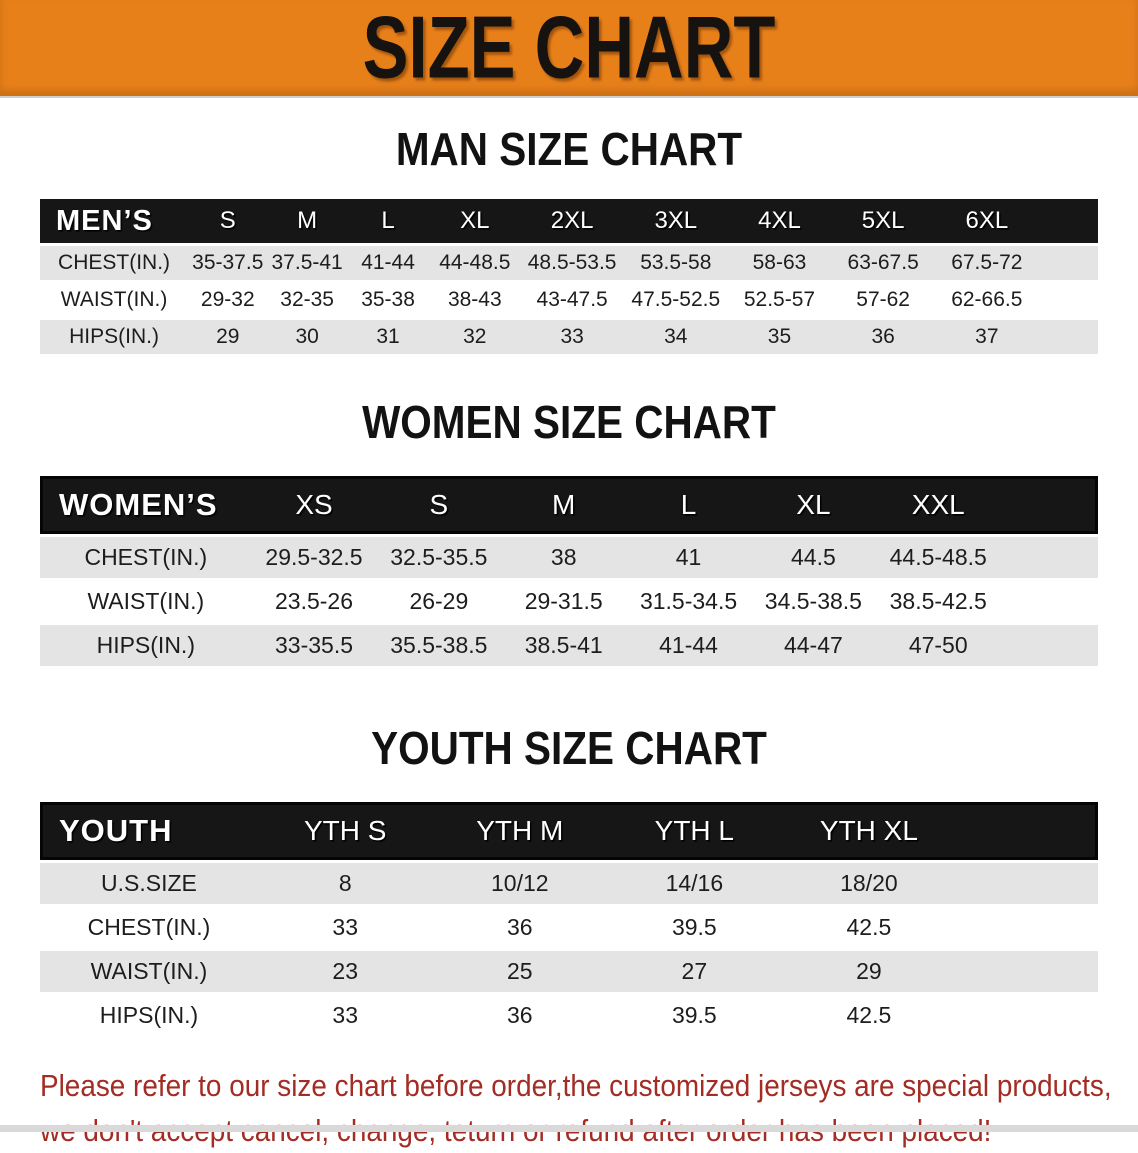 The width and height of the screenshot is (1138, 1153). Describe the element at coordinates (564, 601) in the screenshot. I see `size-cell: 29-31.5` at that location.